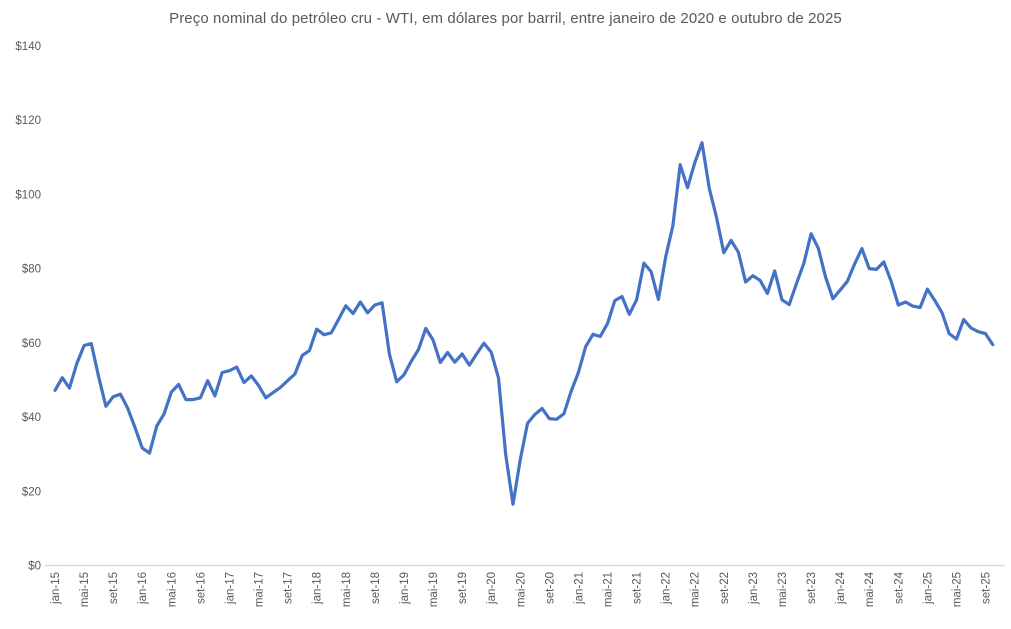 This screenshot has height=629, width=1011. I want to click on x-axis-tick-label: set-20, so click(550, 588).